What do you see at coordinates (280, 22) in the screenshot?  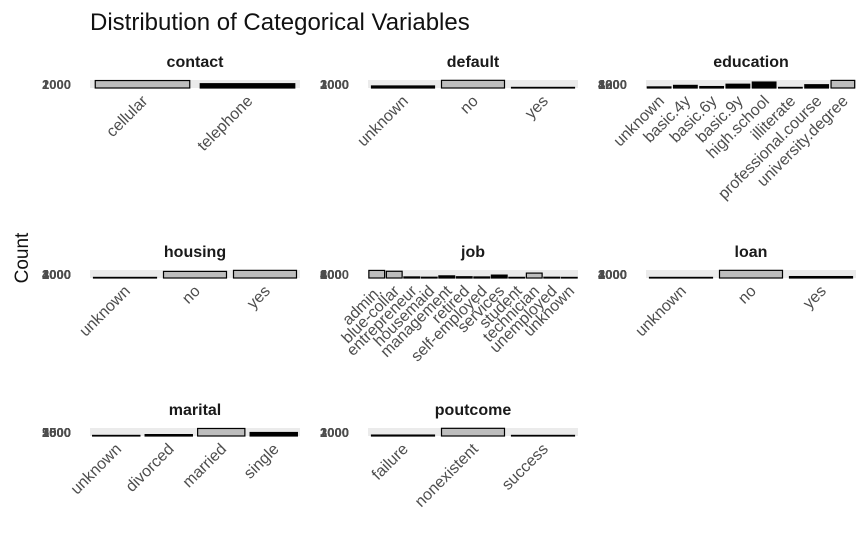 I see `chart-title: Distribution of Categorical Variables` at bounding box center [280, 22].